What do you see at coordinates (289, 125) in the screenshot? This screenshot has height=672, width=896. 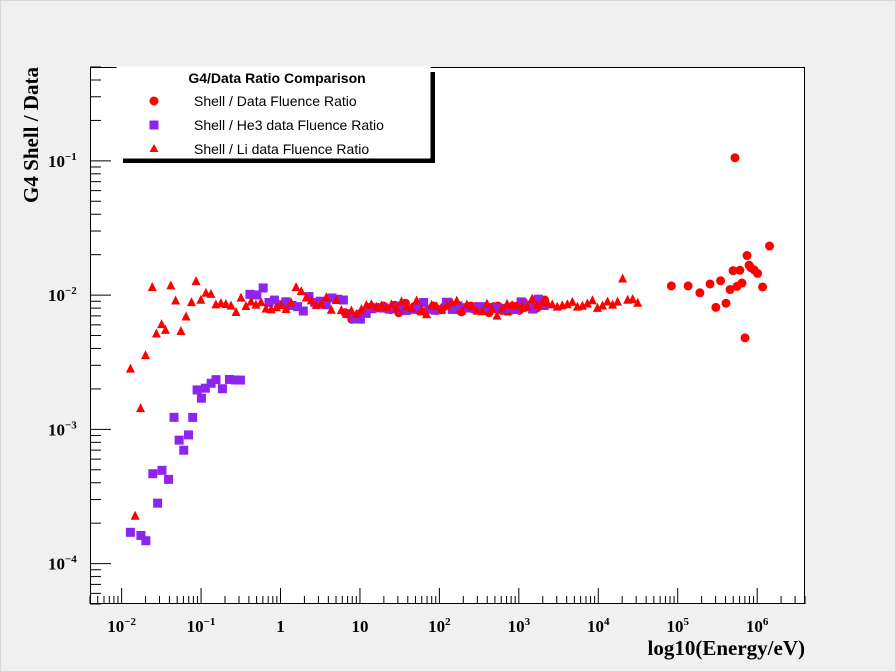 I see `legend-label-shell-he3: Shell / He3 data Fluence Ratio` at bounding box center [289, 125].